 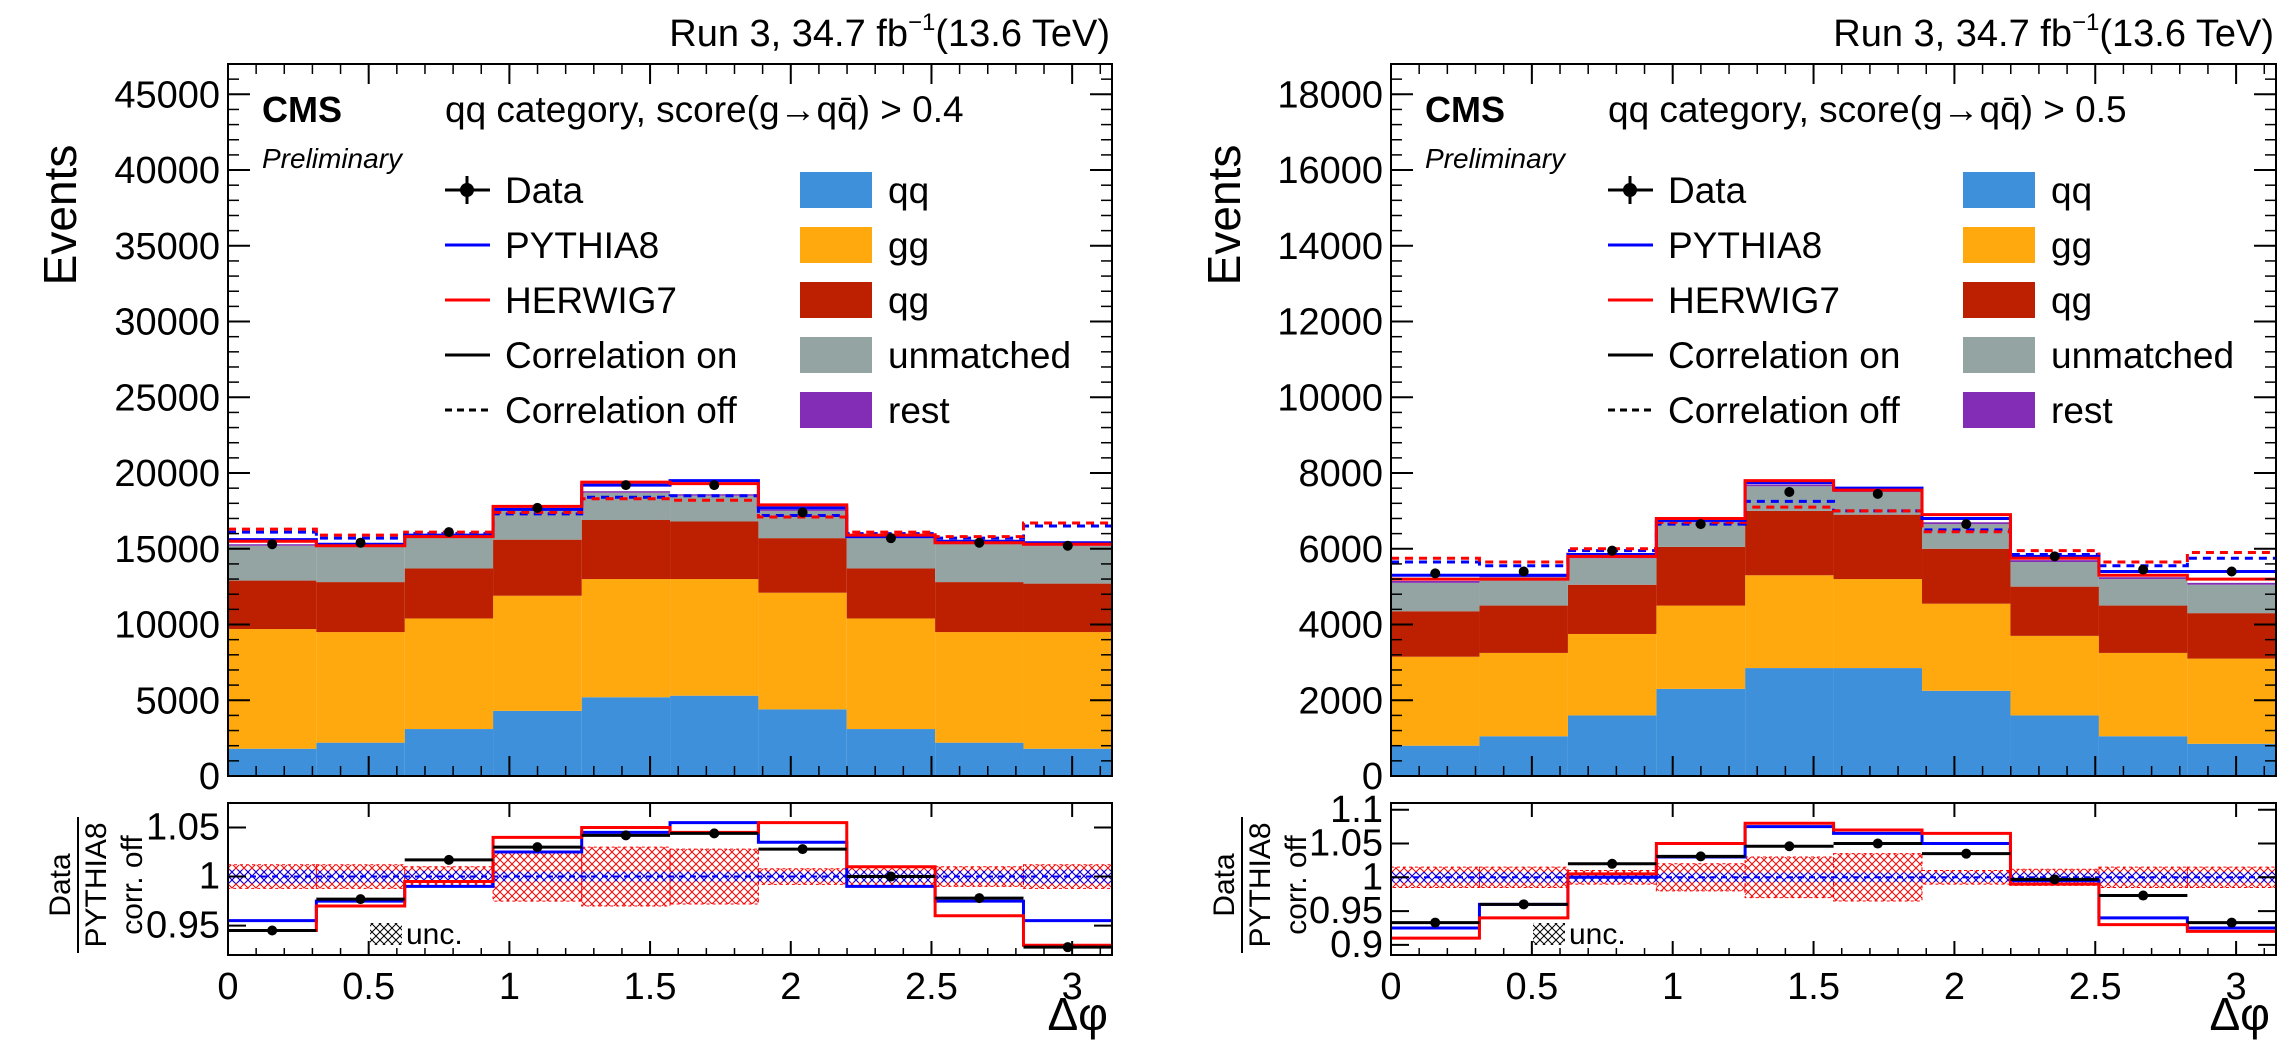 I want to click on legend-label: PYTHIA8, so click(x=582, y=245).